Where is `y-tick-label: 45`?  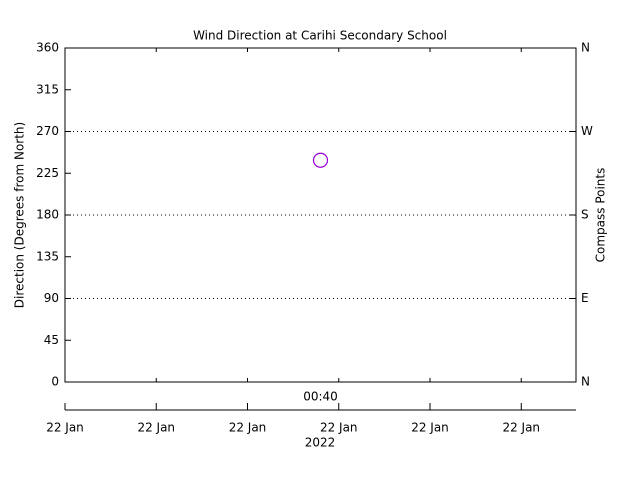
y-tick-label: 45 is located at coordinates (51, 340).